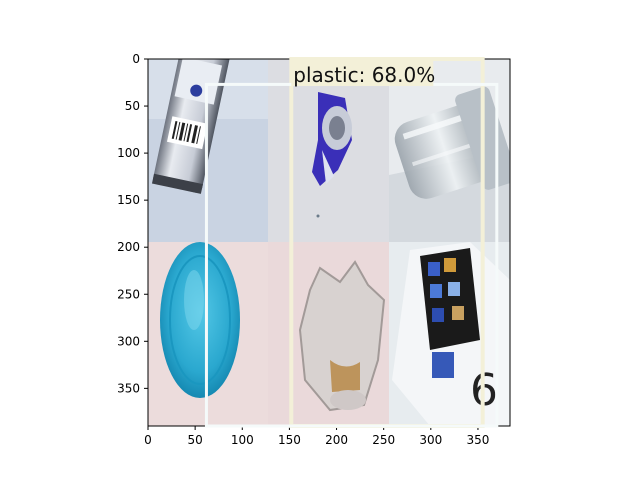  What do you see at coordinates (128, 153) in the screenshot?
I see `y-tick-label: 100` at bounding box center [128, 153].